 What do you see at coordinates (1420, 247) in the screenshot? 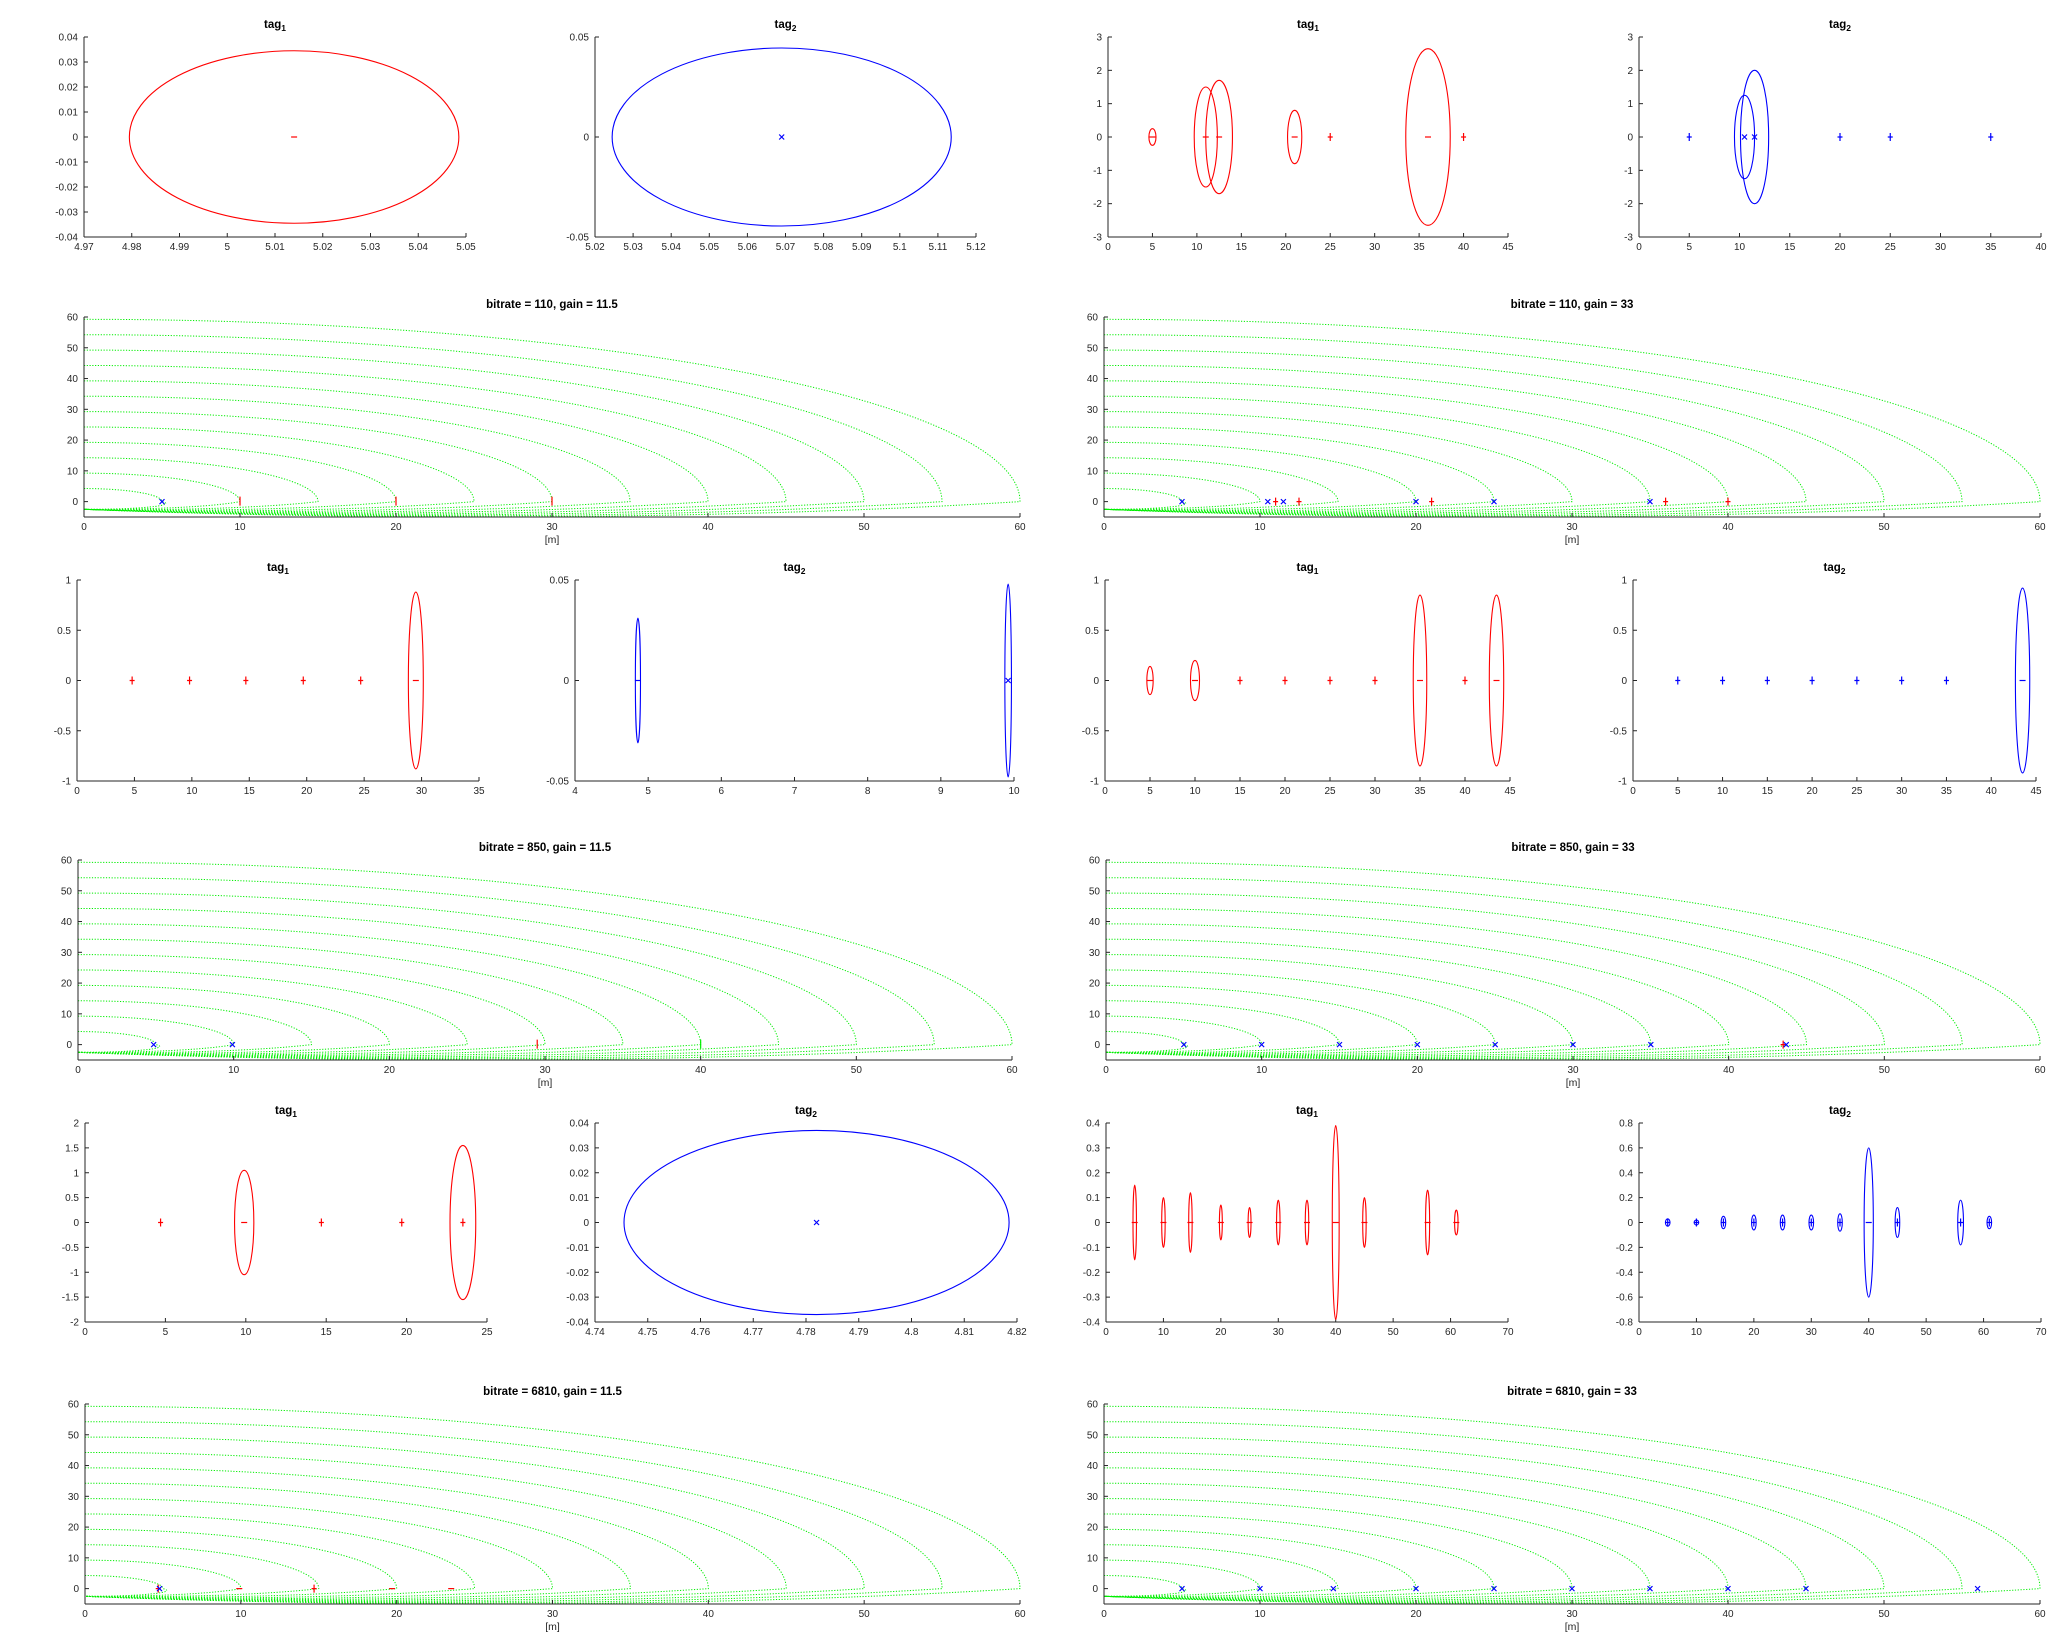
I see `x-tick-label: 35` at bounding box center [1420, 247].